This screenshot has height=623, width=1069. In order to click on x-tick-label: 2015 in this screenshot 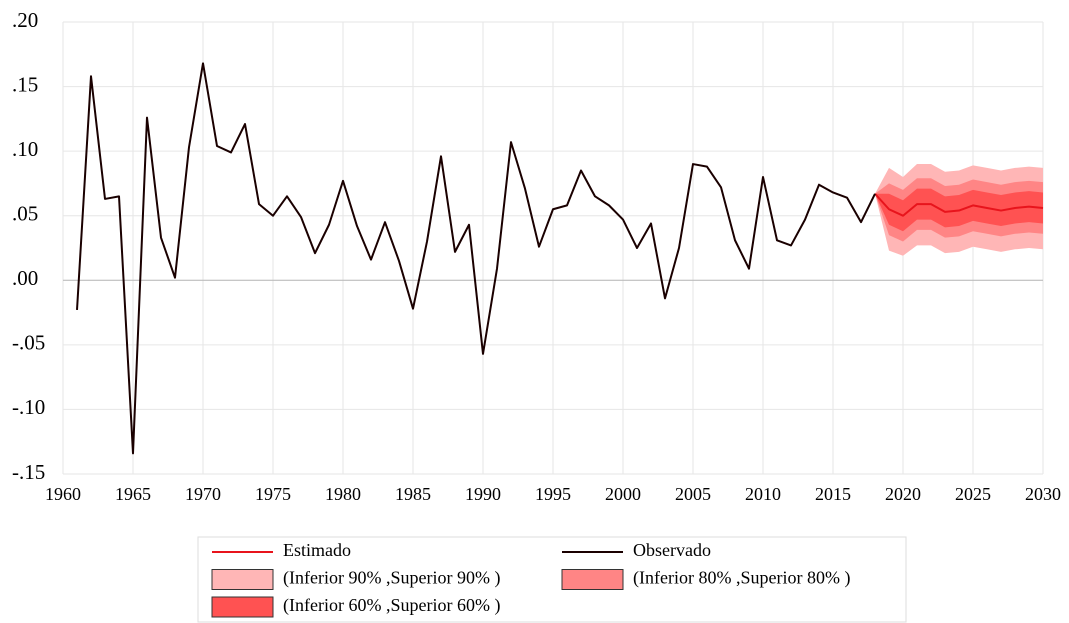, I will do `click(833, 494)`.